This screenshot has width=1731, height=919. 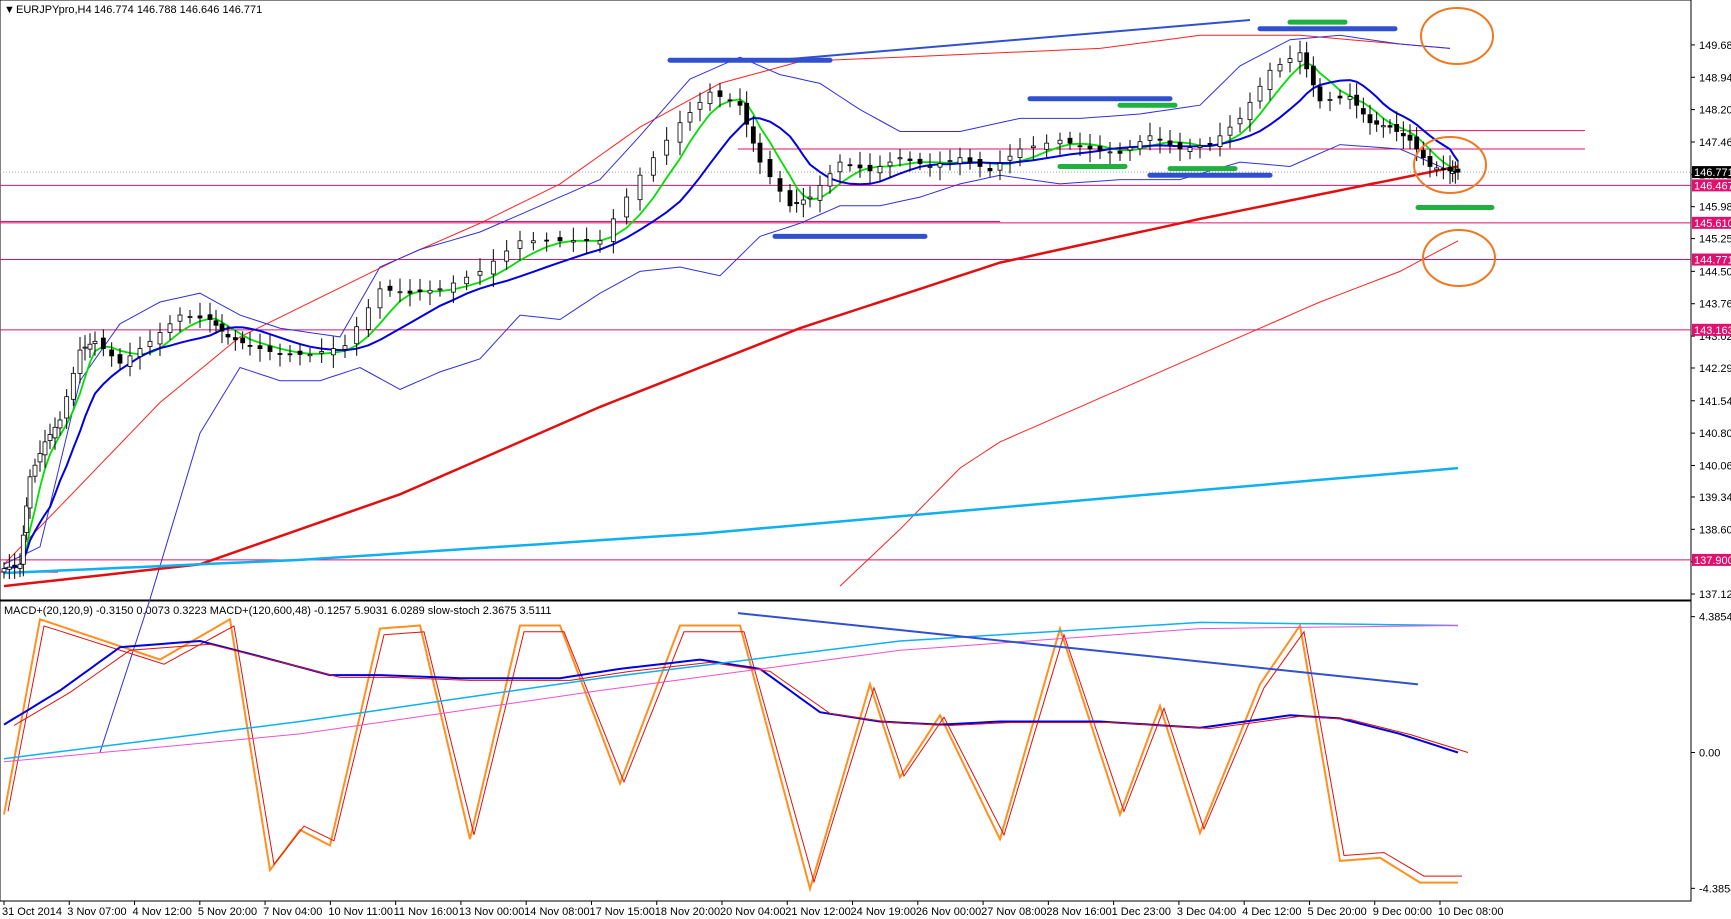 I want to click on level-price-label: 146.467, so click(x=1712, y=186).